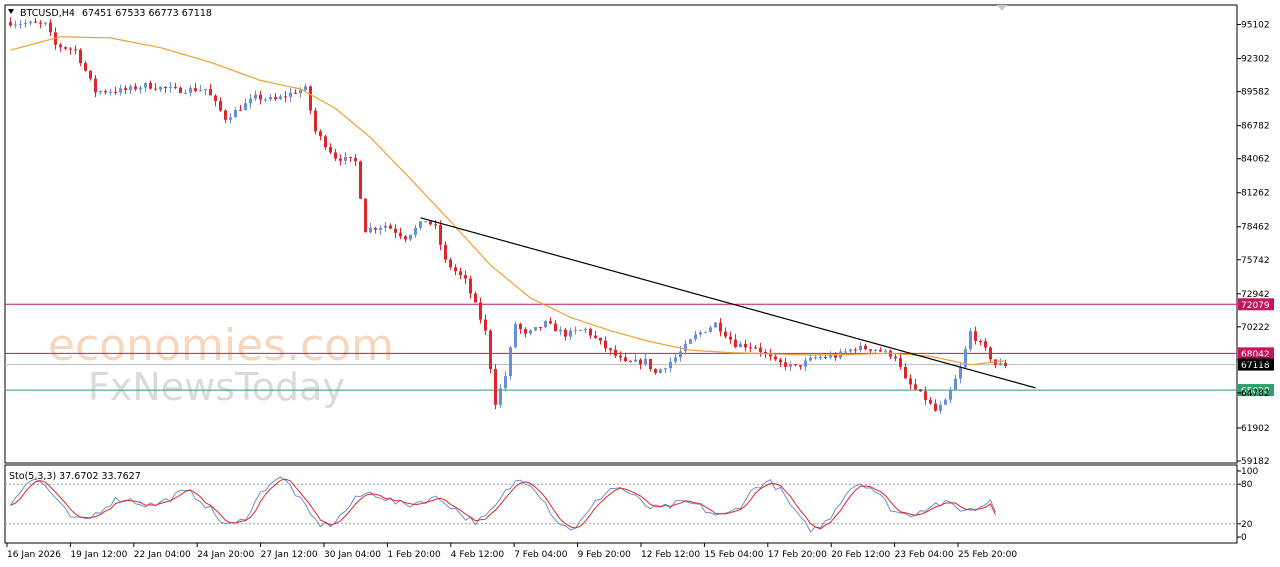 The width and height of the screenshot is (1280, 567). I want to click on y-tick-label: 81262, so click(1255, 194).